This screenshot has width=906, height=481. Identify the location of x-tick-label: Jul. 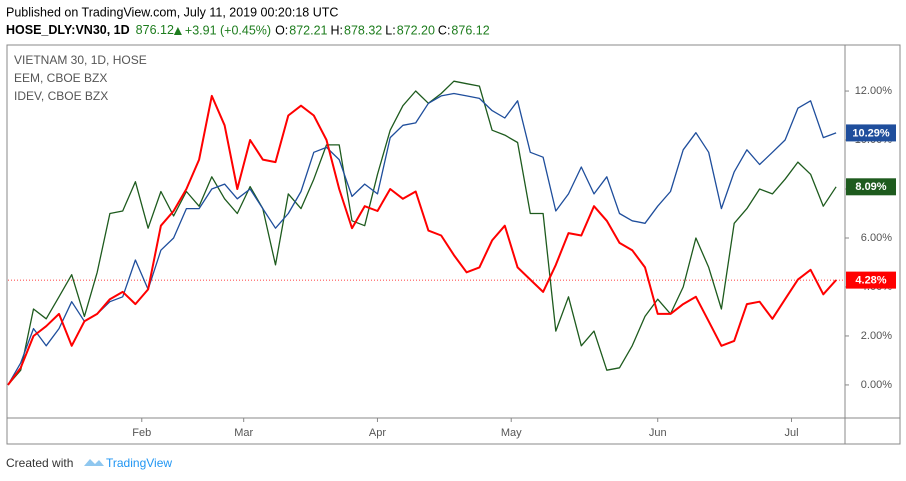
(791, 433).